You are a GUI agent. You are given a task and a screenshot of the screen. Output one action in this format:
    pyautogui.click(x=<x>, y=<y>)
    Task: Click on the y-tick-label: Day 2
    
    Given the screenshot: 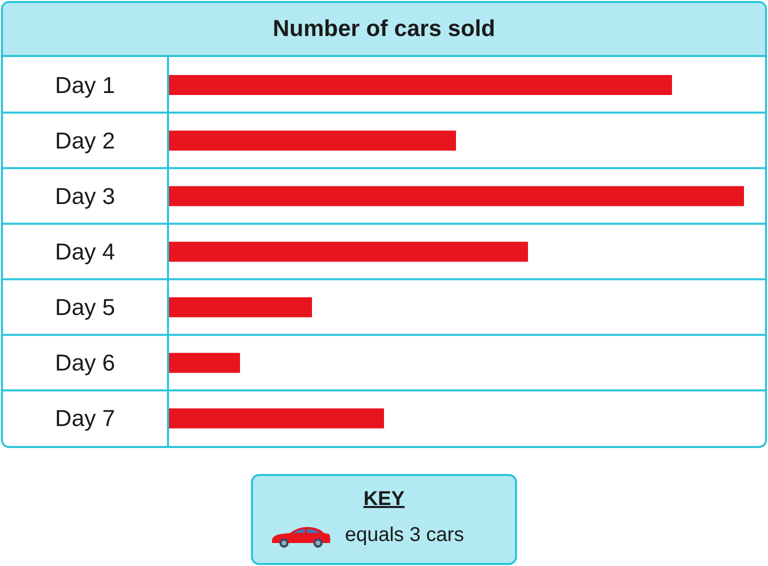 What is the action you would take?
    pyautogui.click(x=85, y=140)
    